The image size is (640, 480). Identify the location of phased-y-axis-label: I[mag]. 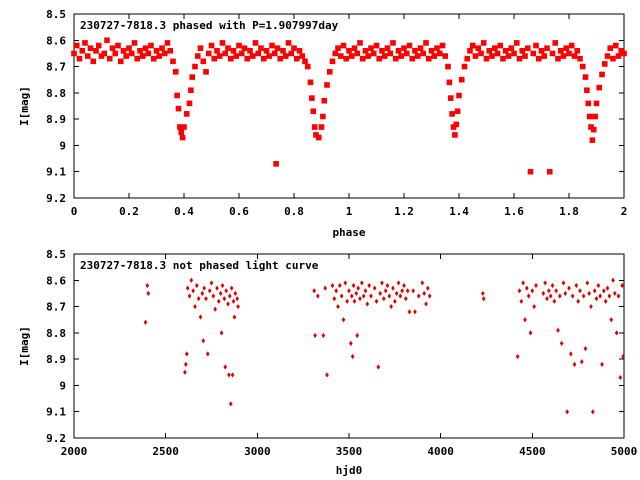
(24, 106).